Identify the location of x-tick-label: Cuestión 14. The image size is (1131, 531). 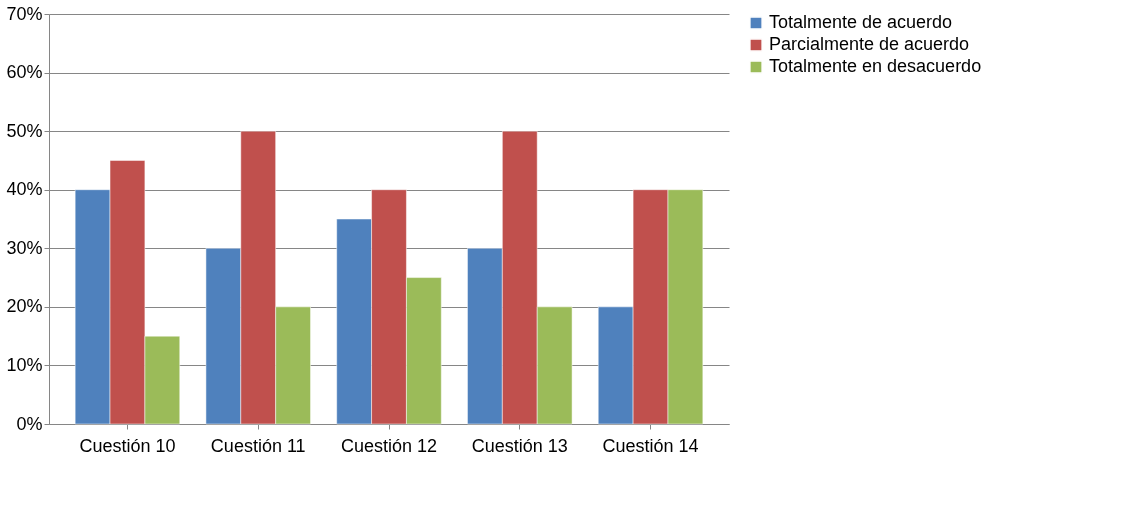
(650, 445).